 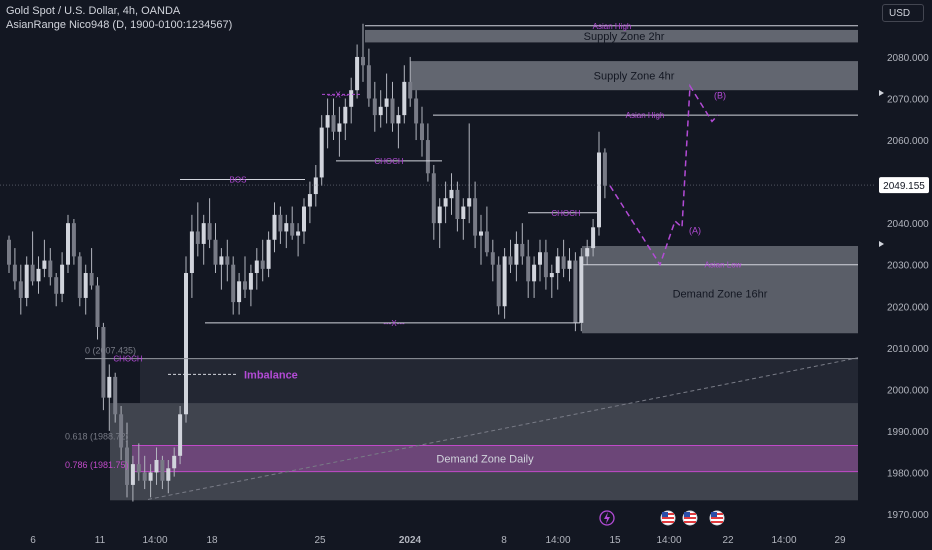 What do you see at coordinates (908, 432) in the screenshot?
I see `price-tick-label: 1990.000` at bounding box center [908, 432].